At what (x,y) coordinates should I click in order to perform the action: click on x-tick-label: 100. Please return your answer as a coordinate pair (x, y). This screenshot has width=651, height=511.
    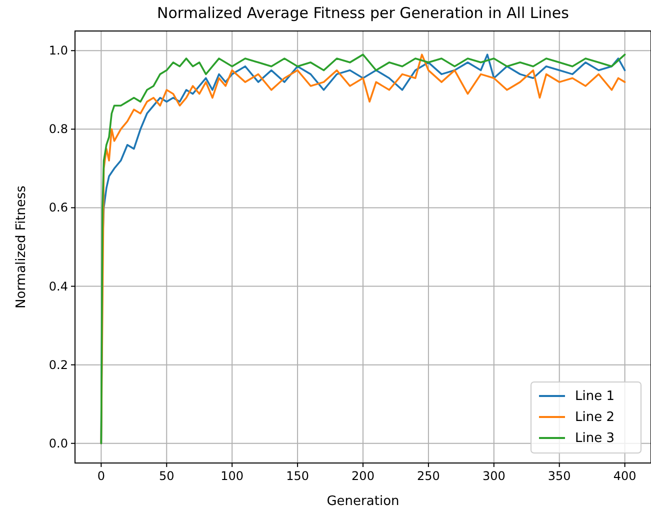
    Looking at the image, I should click on (232, 476).